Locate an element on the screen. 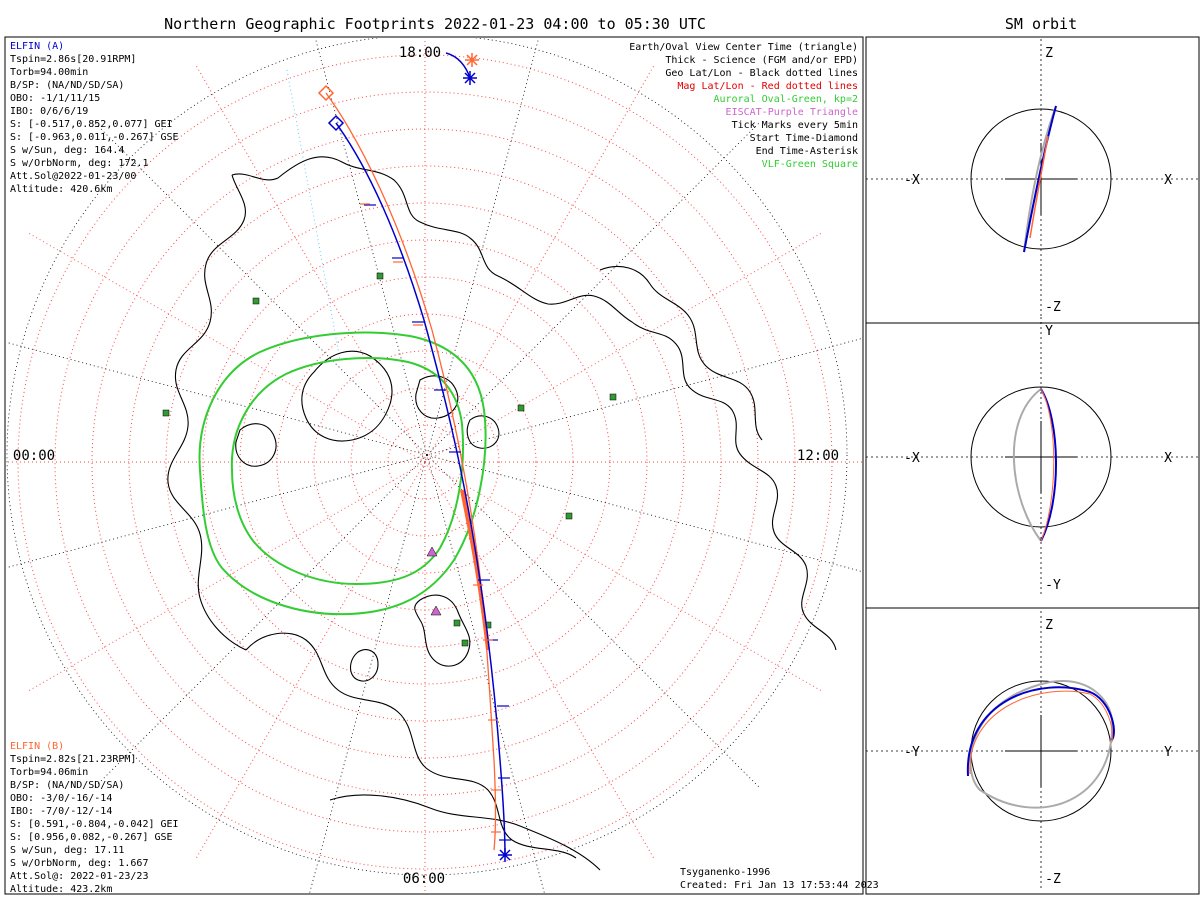  clock-label-left: 00:00 is located at coordinates (34, 456).